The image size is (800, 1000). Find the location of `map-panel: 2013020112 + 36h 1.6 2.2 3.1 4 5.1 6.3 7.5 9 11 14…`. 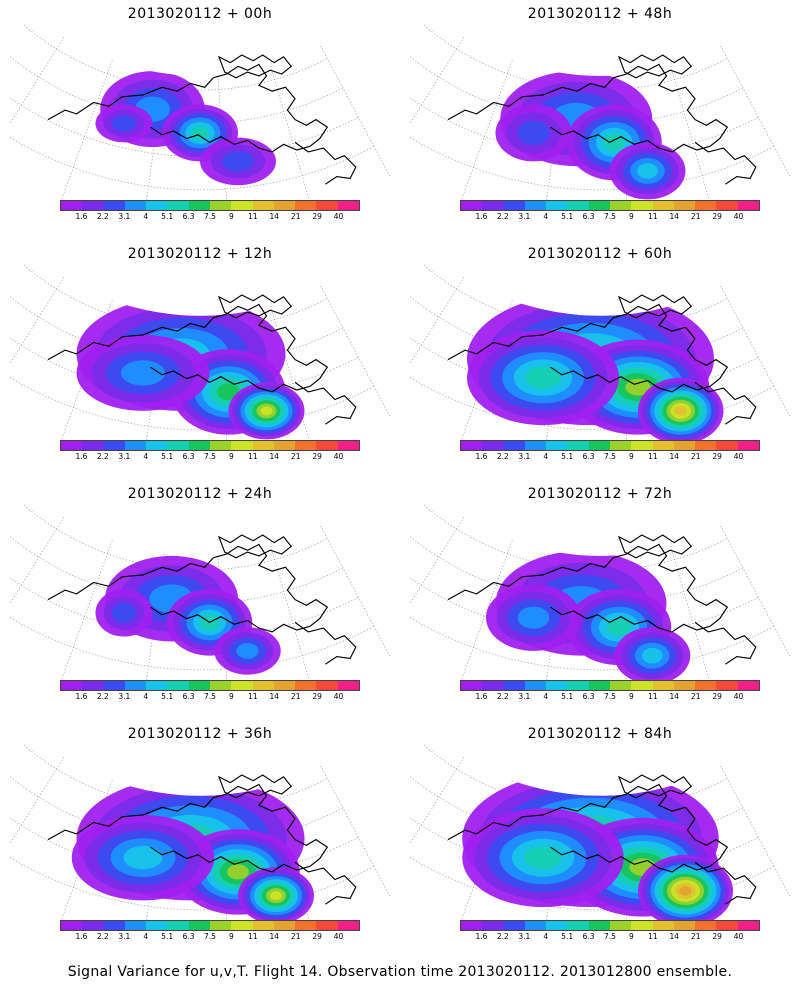

map-panel: 2013020112 + 36h 1.6 2.2 3.1 4 5.1 6.3 7.5 9 11 14… is located at coordinates (200, 840).